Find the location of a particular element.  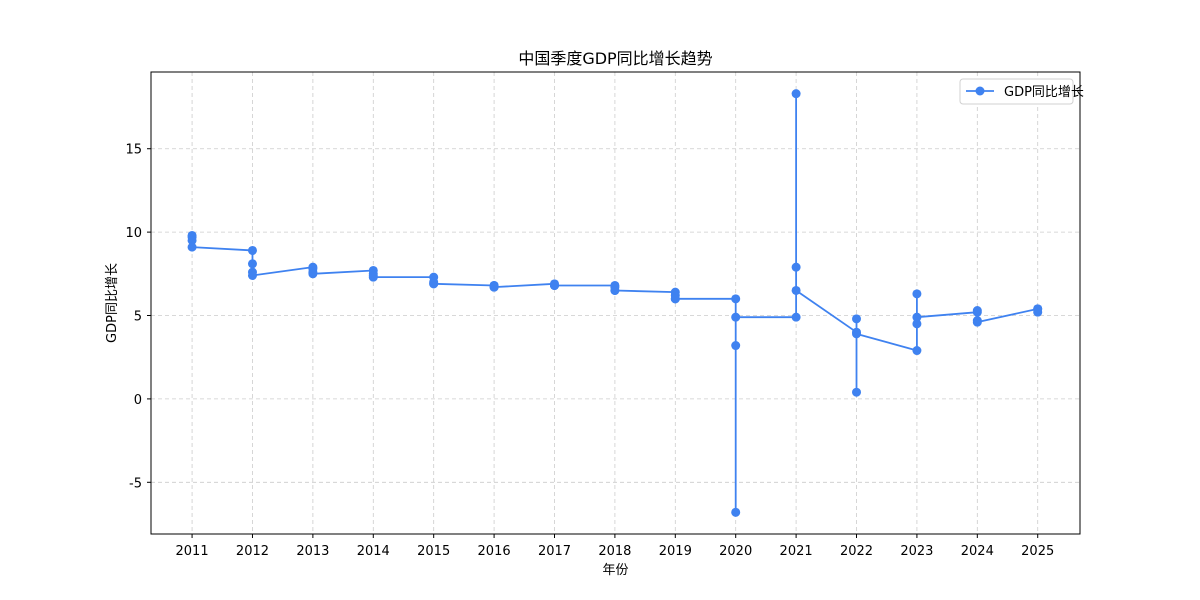

y-axis-label: GDP同比增长 is located at coordinates (112, 303).